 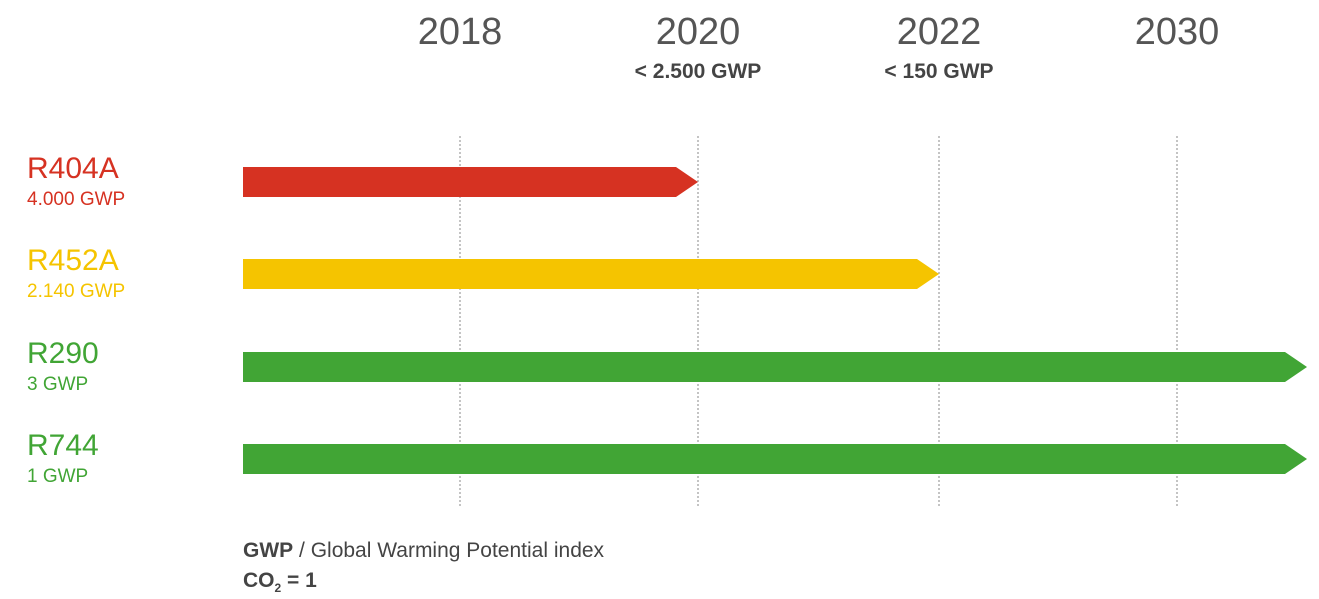 I want to click on gwp-term: GWP, so click(x=268, y=550).